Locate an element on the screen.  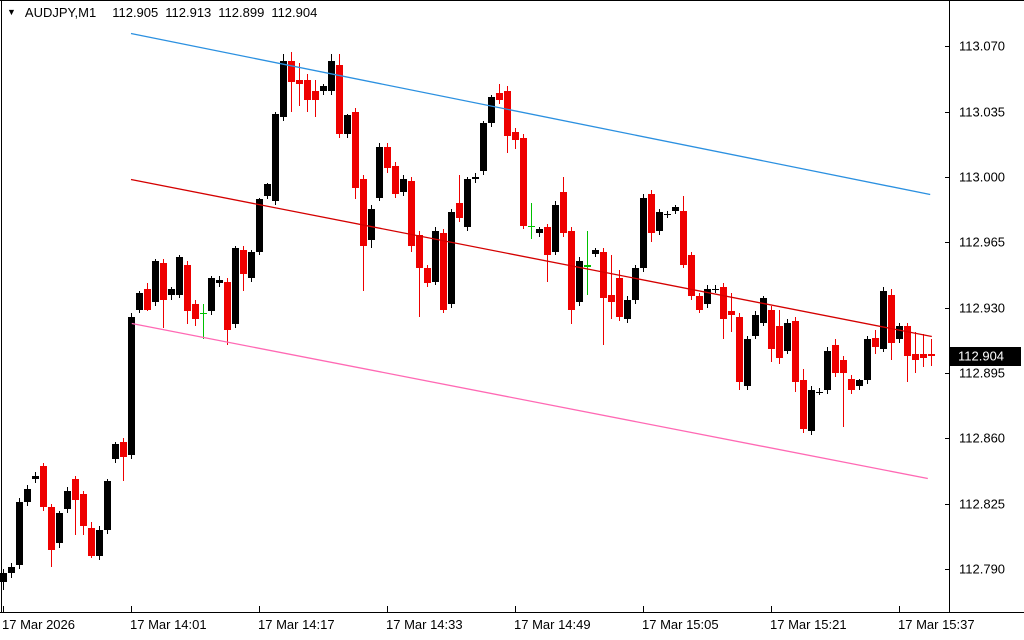
price-tick-label: 112.895 is located at coordinates (982, 373).